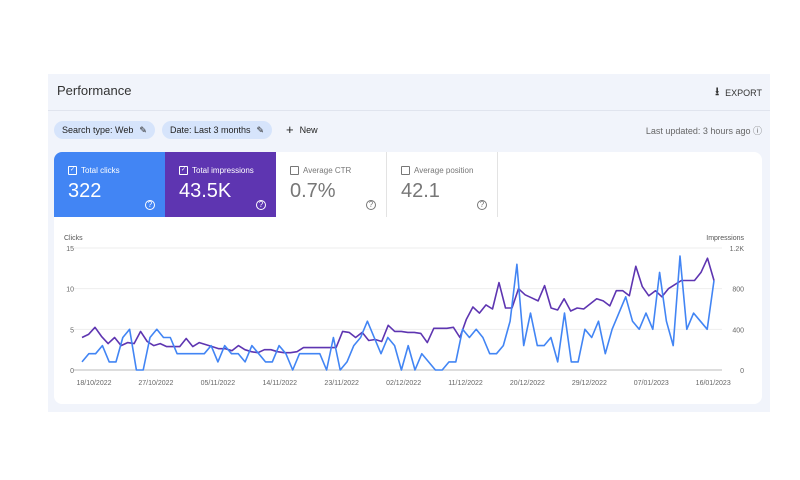 The image size is (800, 480). What do you see at coordinates (738, 290) in the screenshot?
I see `right-tick-label: 800` at bounding box center [738, 290].